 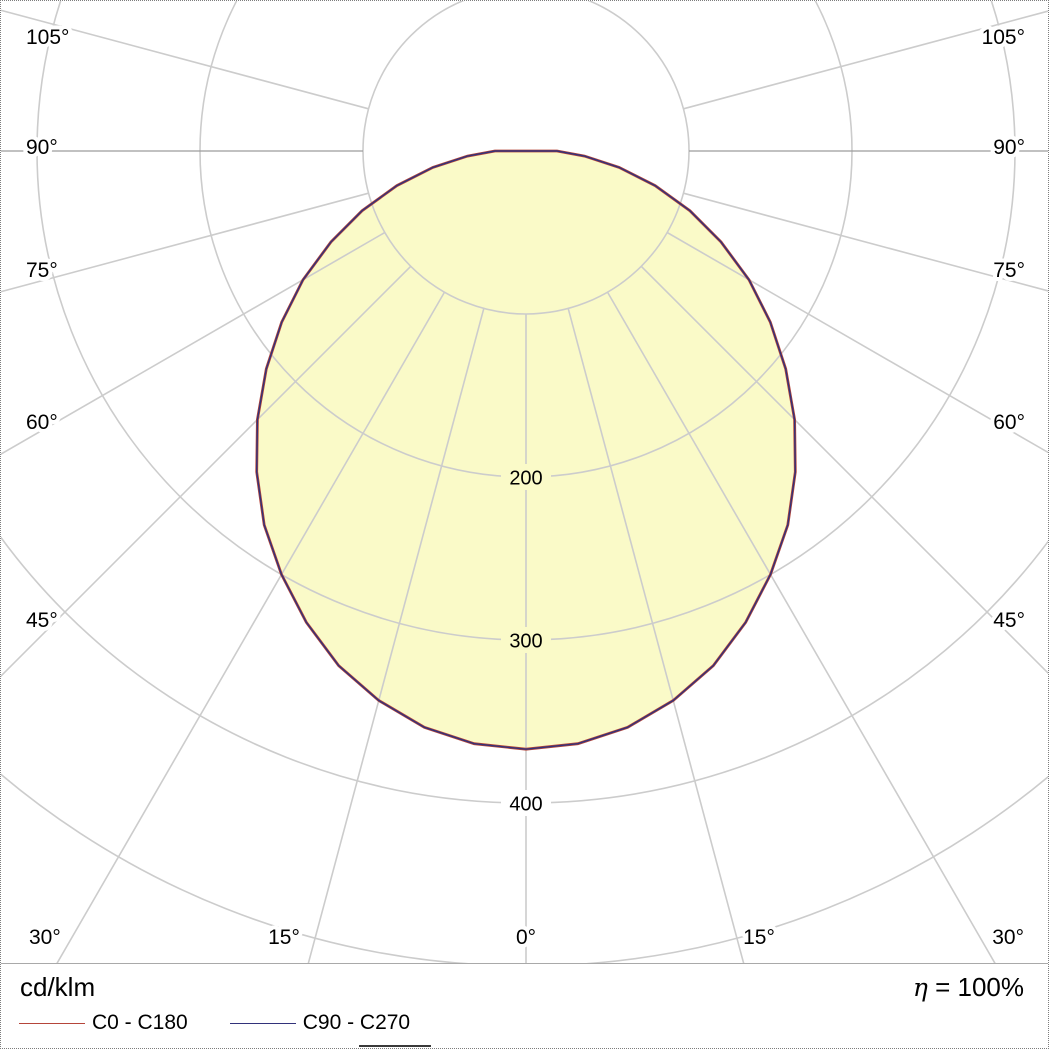 What do you see at coordinates (356, 1022) in the screenshot?
I see `legend-label-c90-c270: C90 - C270` at bounding box center [356, 1022].